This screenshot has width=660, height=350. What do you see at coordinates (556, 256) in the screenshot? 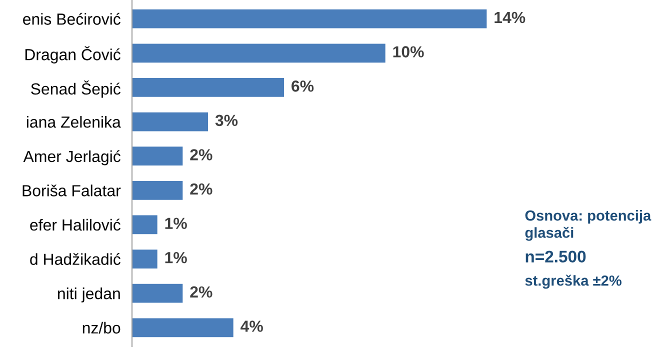
I see `text: n=2.500` at bounding box center [556, 256].